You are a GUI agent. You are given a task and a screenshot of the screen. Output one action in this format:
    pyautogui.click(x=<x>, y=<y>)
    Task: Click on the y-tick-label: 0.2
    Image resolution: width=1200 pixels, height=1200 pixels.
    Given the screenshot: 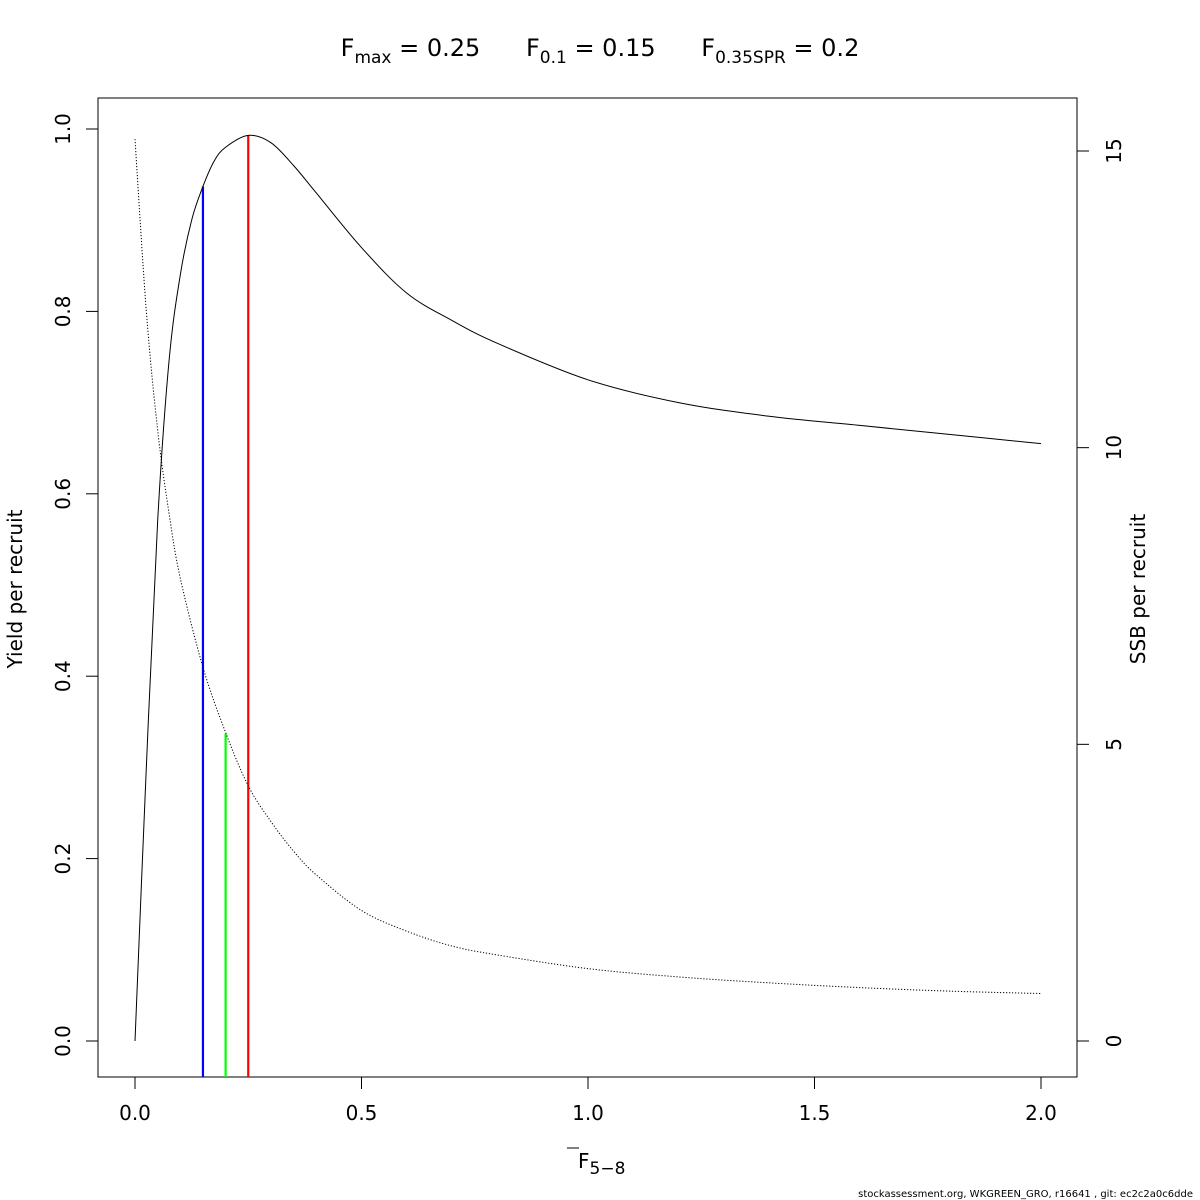 What is the action you would take?
    pyautogui.click(x=63, y=859)
    